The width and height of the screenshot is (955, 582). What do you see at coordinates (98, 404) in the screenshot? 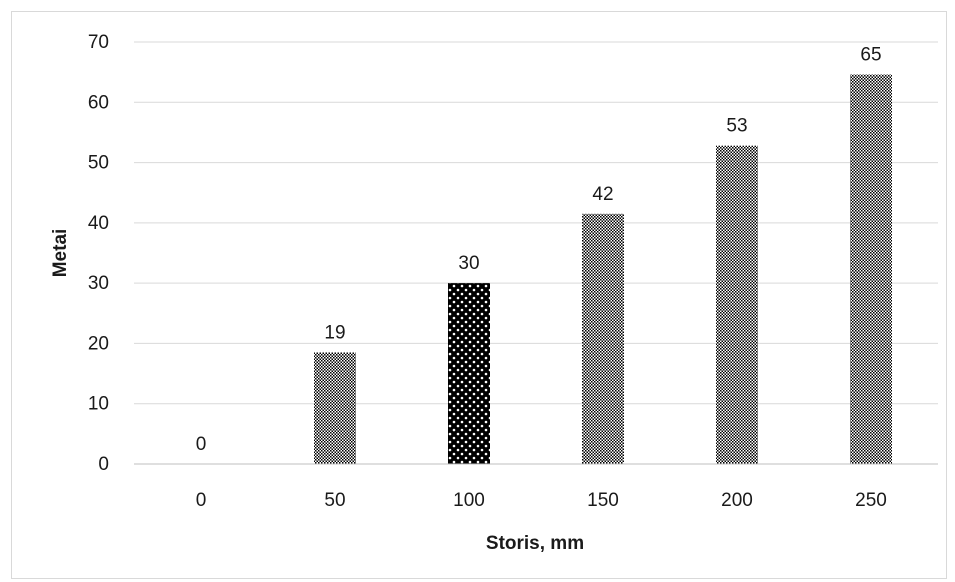
I see `y-tick-label: 10` at bounding box center [98, 404].